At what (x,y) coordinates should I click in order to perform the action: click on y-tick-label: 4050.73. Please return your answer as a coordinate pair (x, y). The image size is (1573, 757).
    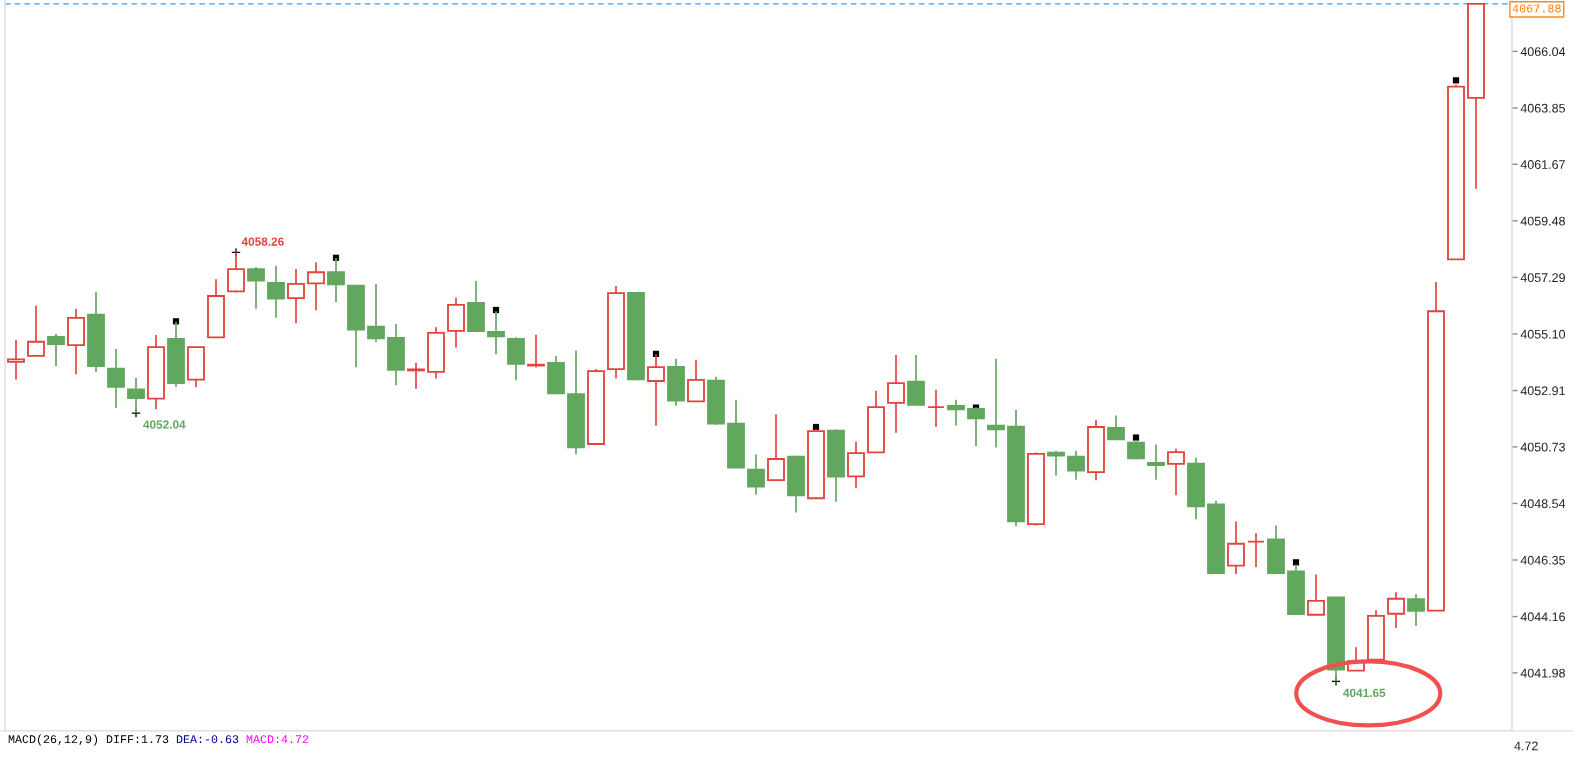
    Looking at the image, I should click on (1542, 447).